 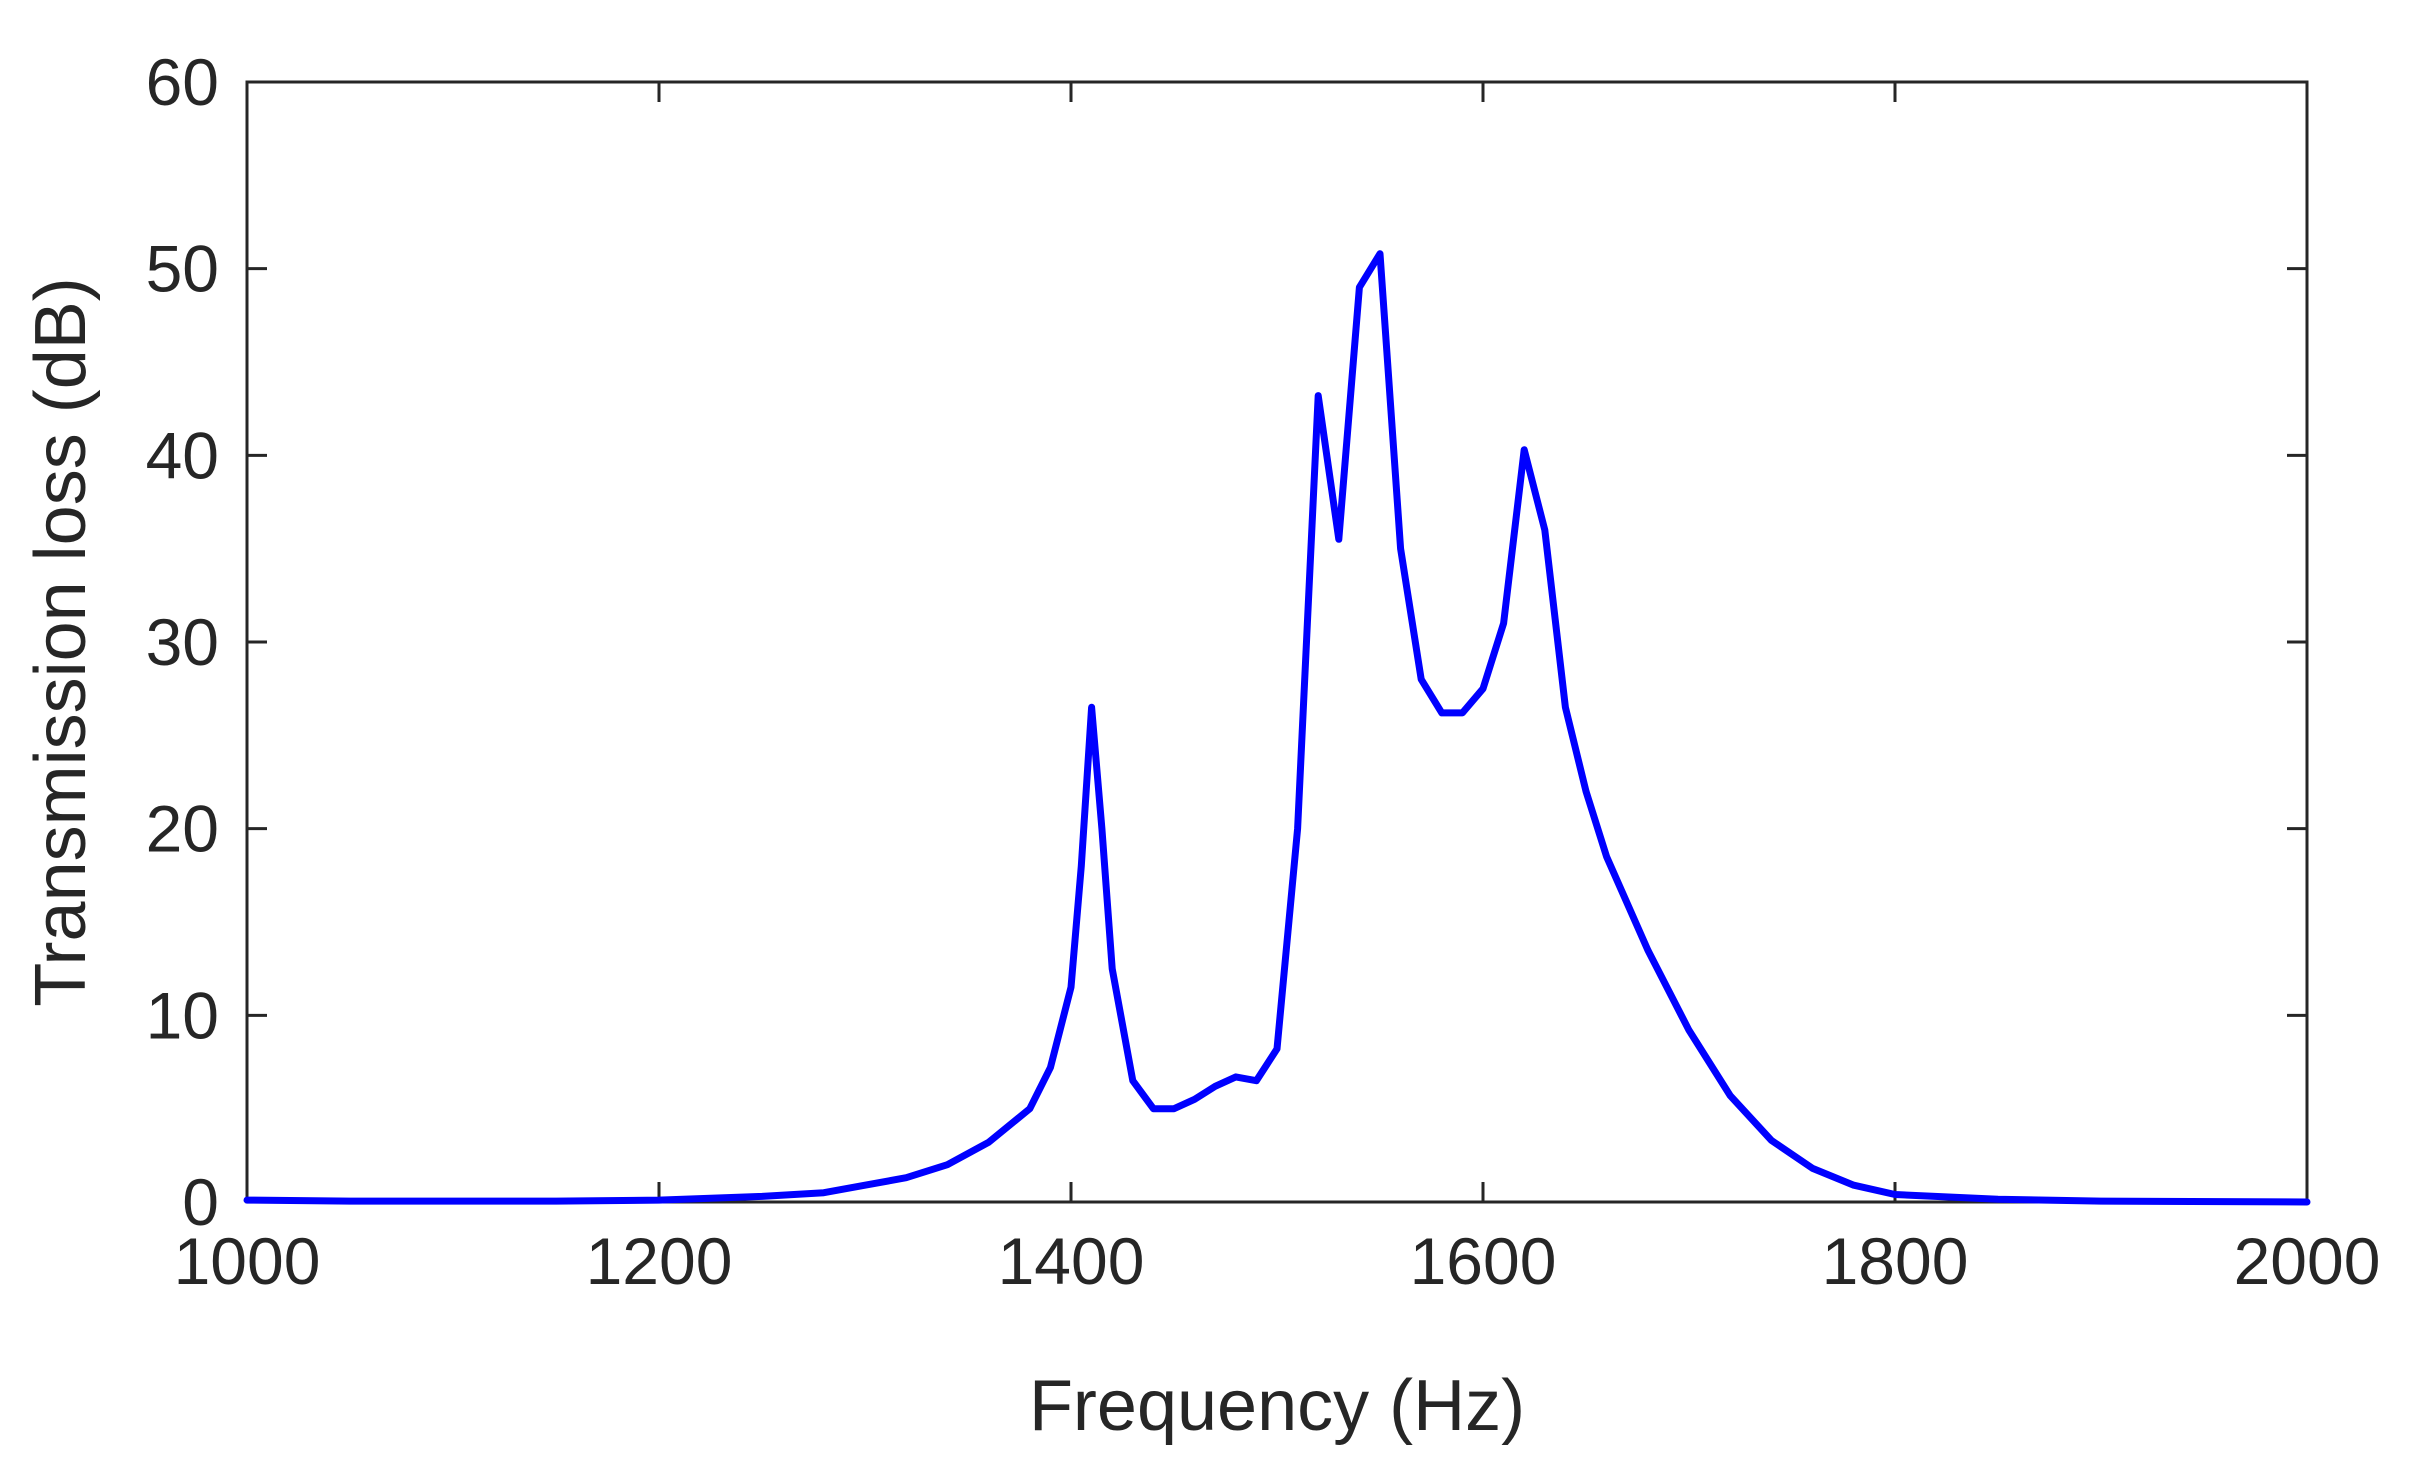 What do you see at coordinates (182, 829) in the screenshot?
I see `y-tick-label: 20` at bounding box center [182, 829].